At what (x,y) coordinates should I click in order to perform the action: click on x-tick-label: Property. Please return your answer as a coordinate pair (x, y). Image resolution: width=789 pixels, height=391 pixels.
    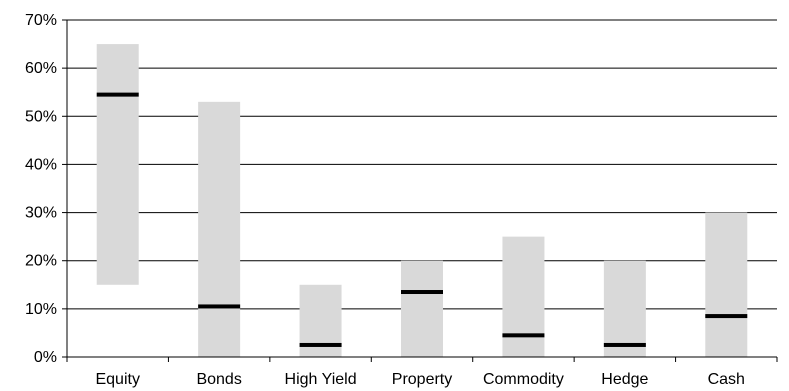
    Looking at the image, I should click on (422, 379).